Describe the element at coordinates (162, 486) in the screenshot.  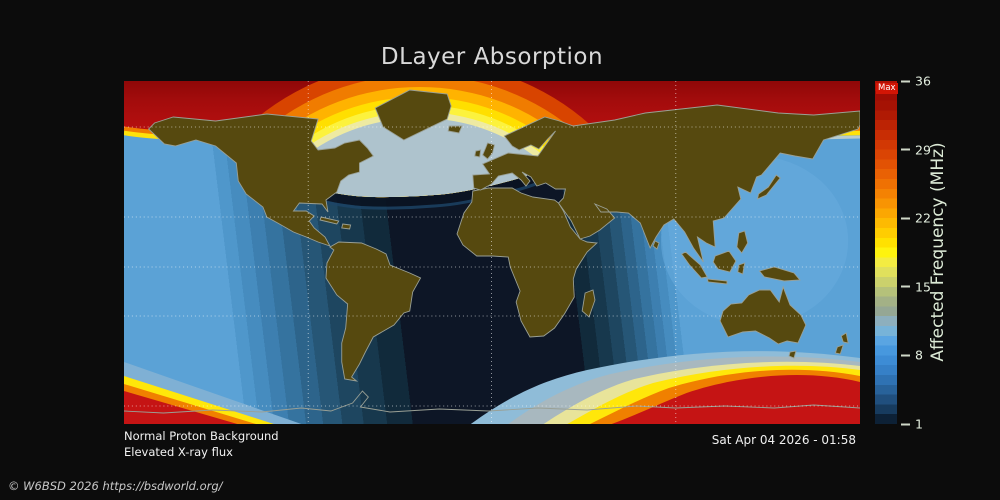
I see `bsdworld-link: https://bsdworld.org/` at that location.